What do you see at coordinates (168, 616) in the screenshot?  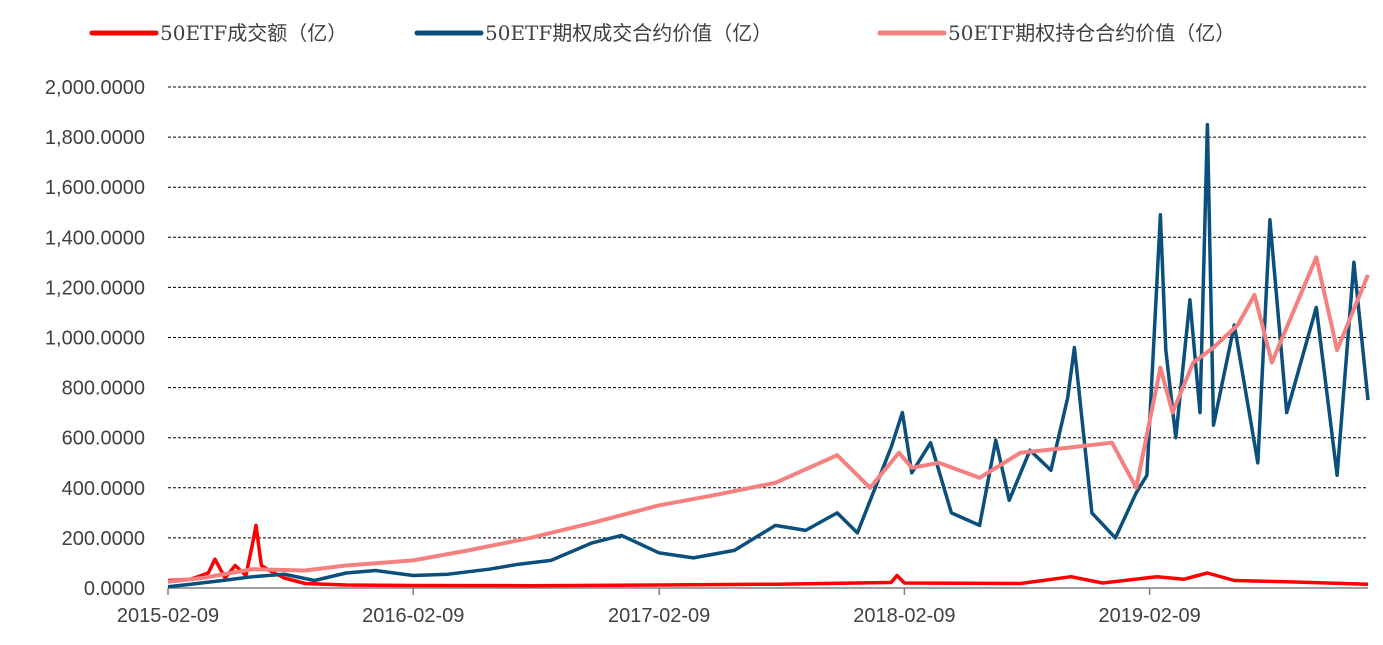 I see `x-tick-label: 2015-02-09` at bounding box center [168, 616].